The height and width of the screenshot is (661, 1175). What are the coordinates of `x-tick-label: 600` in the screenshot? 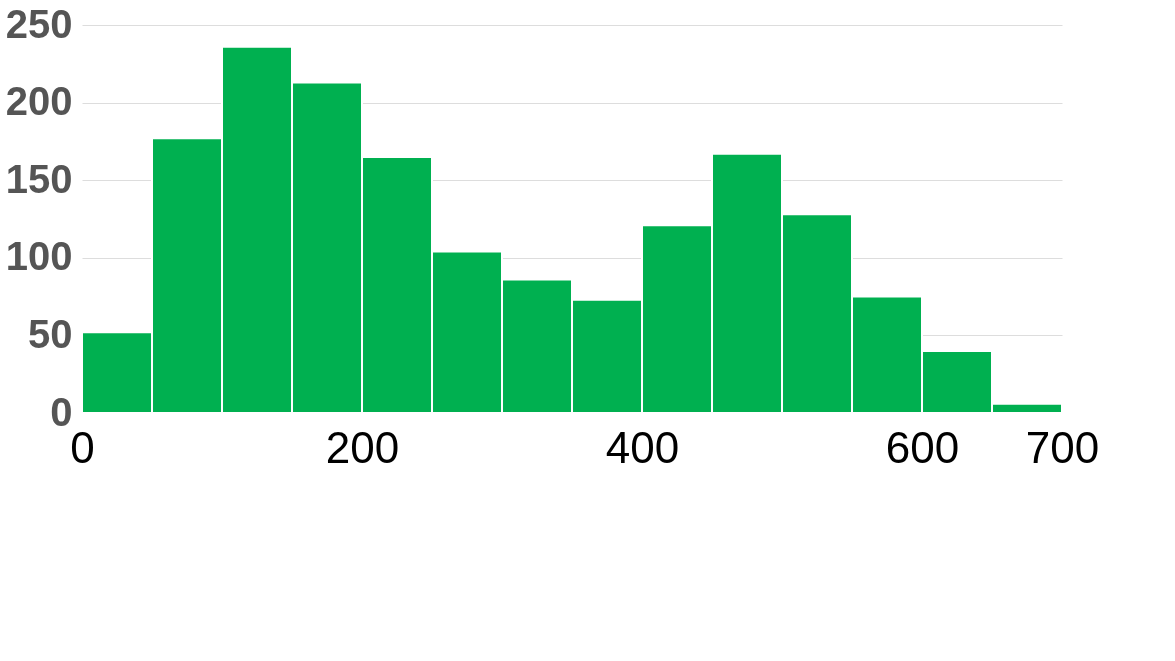 It's located at (922, 447).